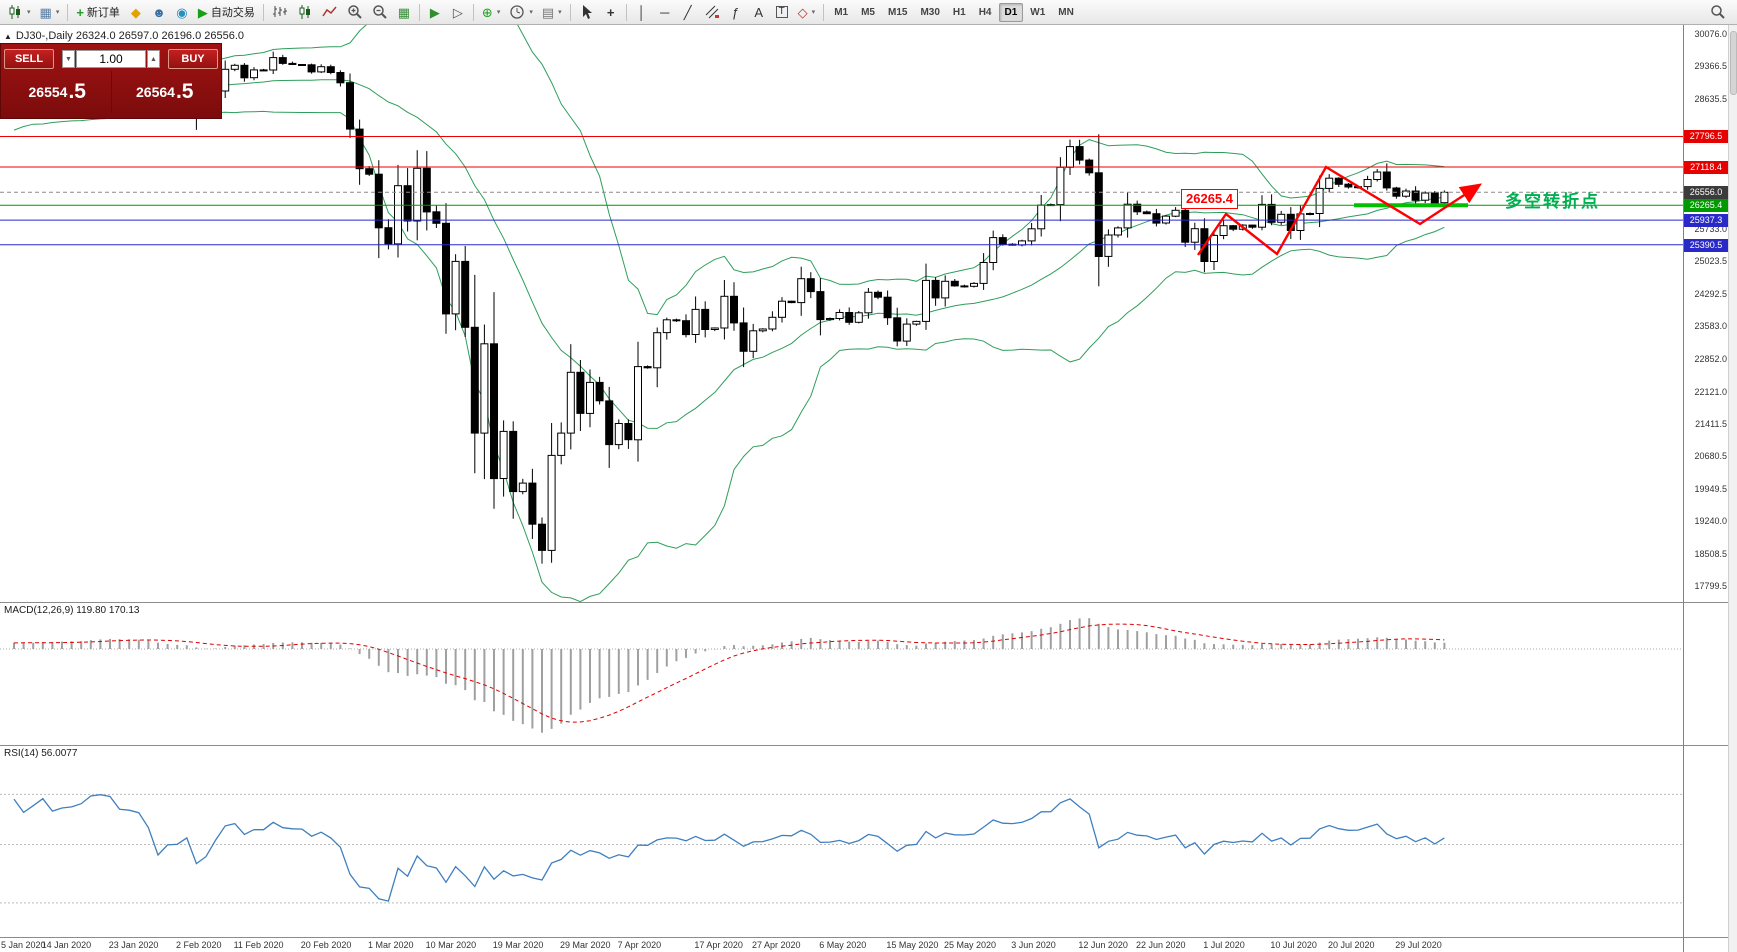 This screenshot has height=952, width=1737. Describe the element at coordinates (29, 59) in the screenshot. I see `sell-button: SELL` at that location.